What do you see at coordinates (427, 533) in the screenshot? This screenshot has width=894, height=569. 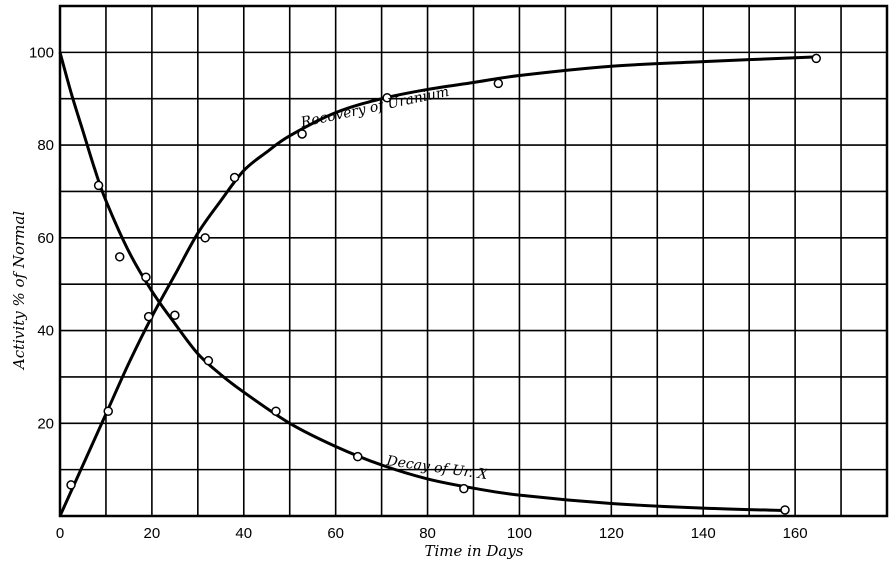 I see `x-tick-label: 80` at bounding box center [427, 533].